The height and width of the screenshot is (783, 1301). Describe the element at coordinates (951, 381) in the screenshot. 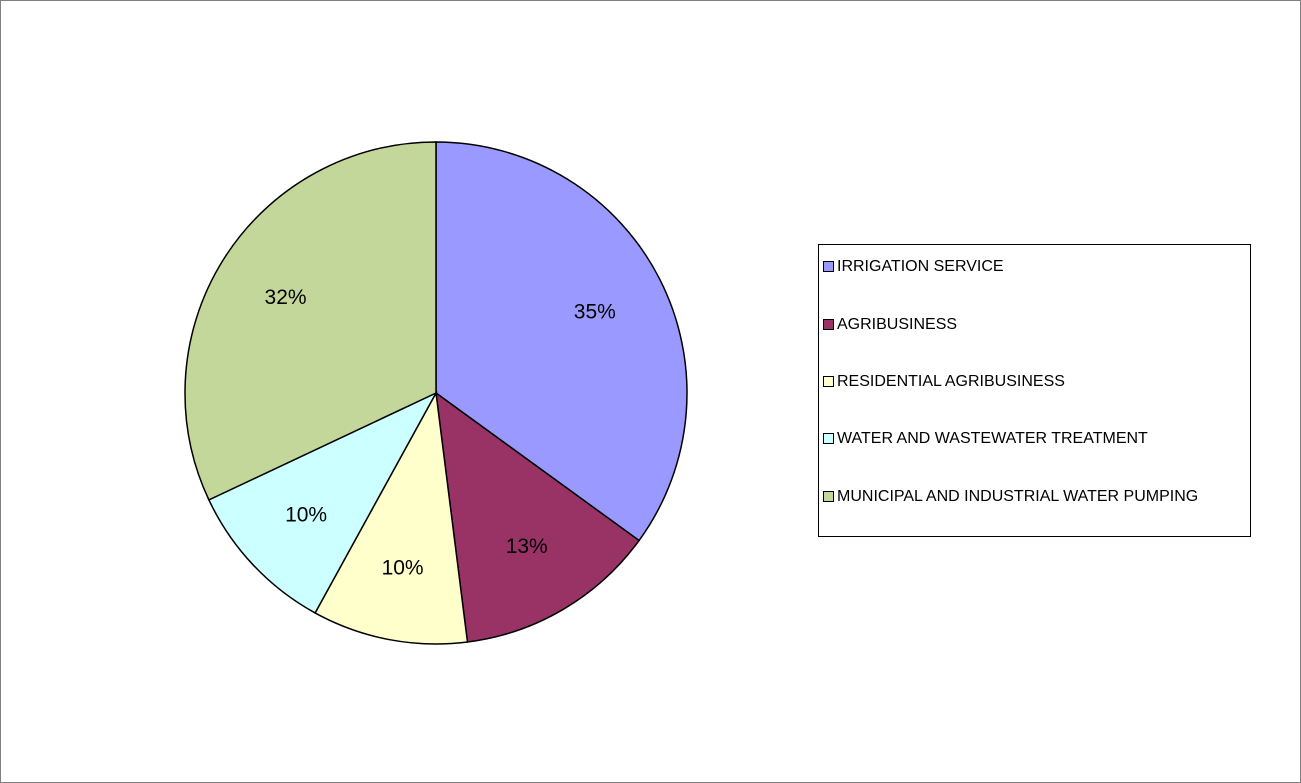

I see `legend-label: RESIDENTIAL AGRIBUSINESS` at that location.